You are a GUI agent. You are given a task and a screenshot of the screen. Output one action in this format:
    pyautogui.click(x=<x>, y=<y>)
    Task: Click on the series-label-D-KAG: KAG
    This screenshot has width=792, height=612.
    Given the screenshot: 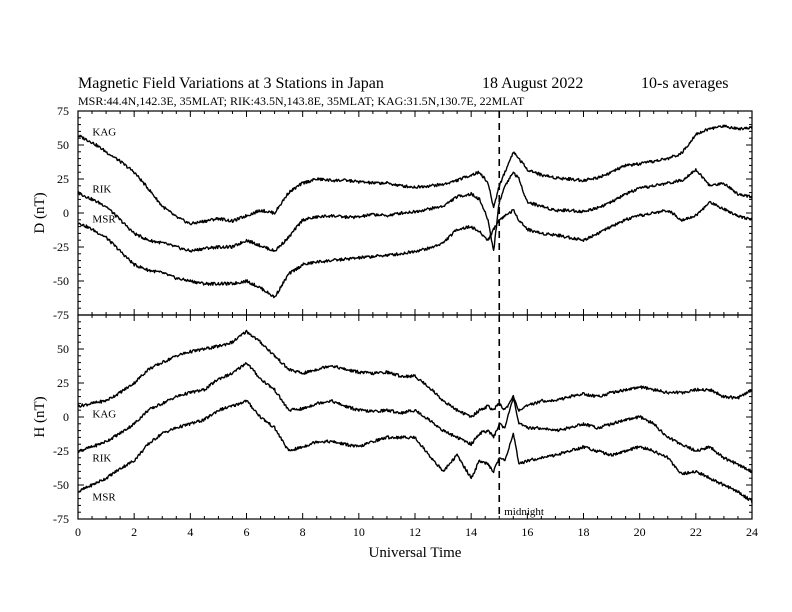 What is the action you would take?
    pyautogui.click(x=104, y=133)
    